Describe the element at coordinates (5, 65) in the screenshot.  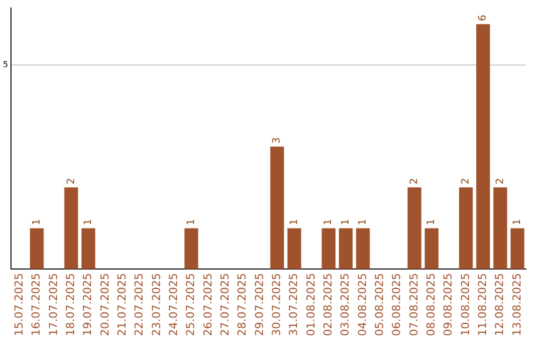
I see `y-tick-label: 5` at that location.